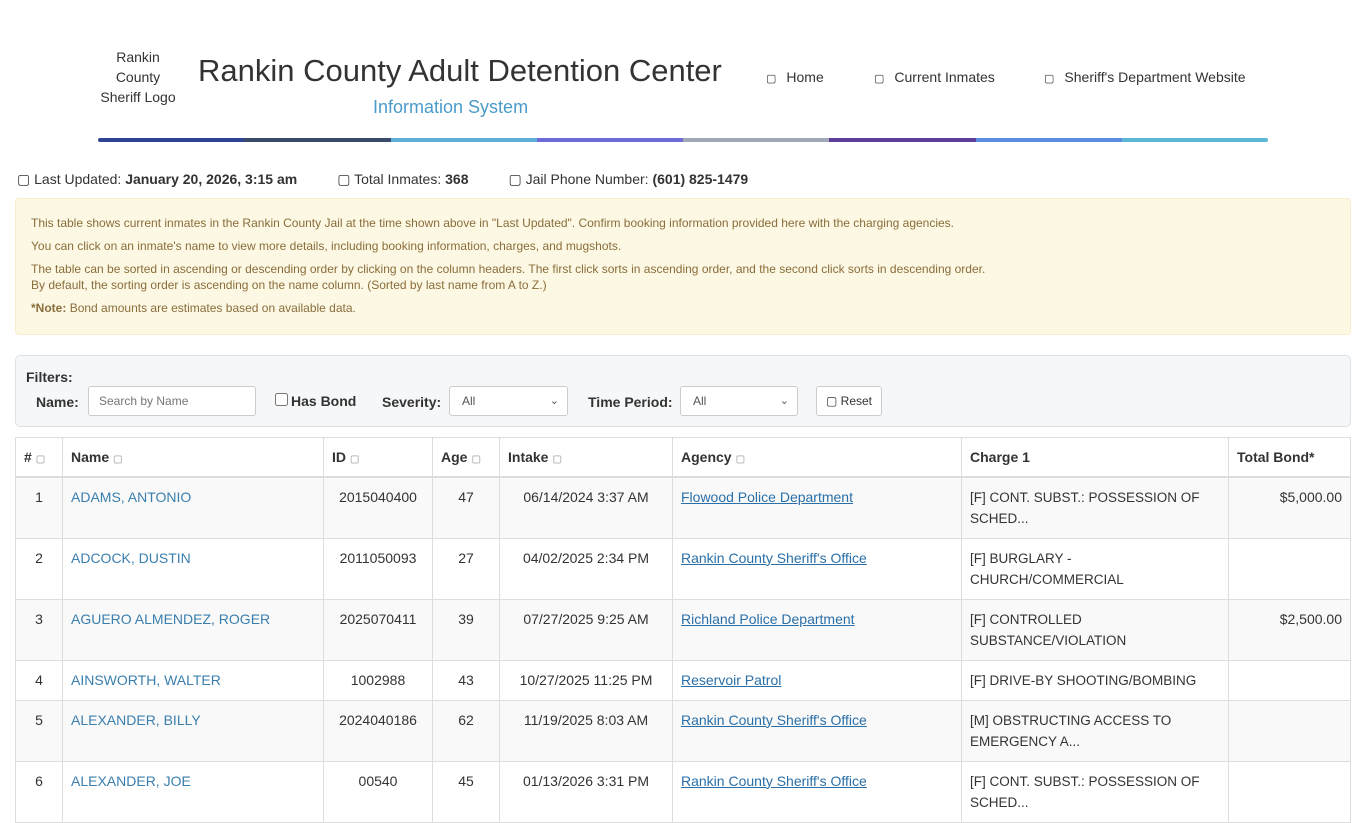  I want to click on table-cell: 07/27/2025 9:25 AM, so click(586, 629).